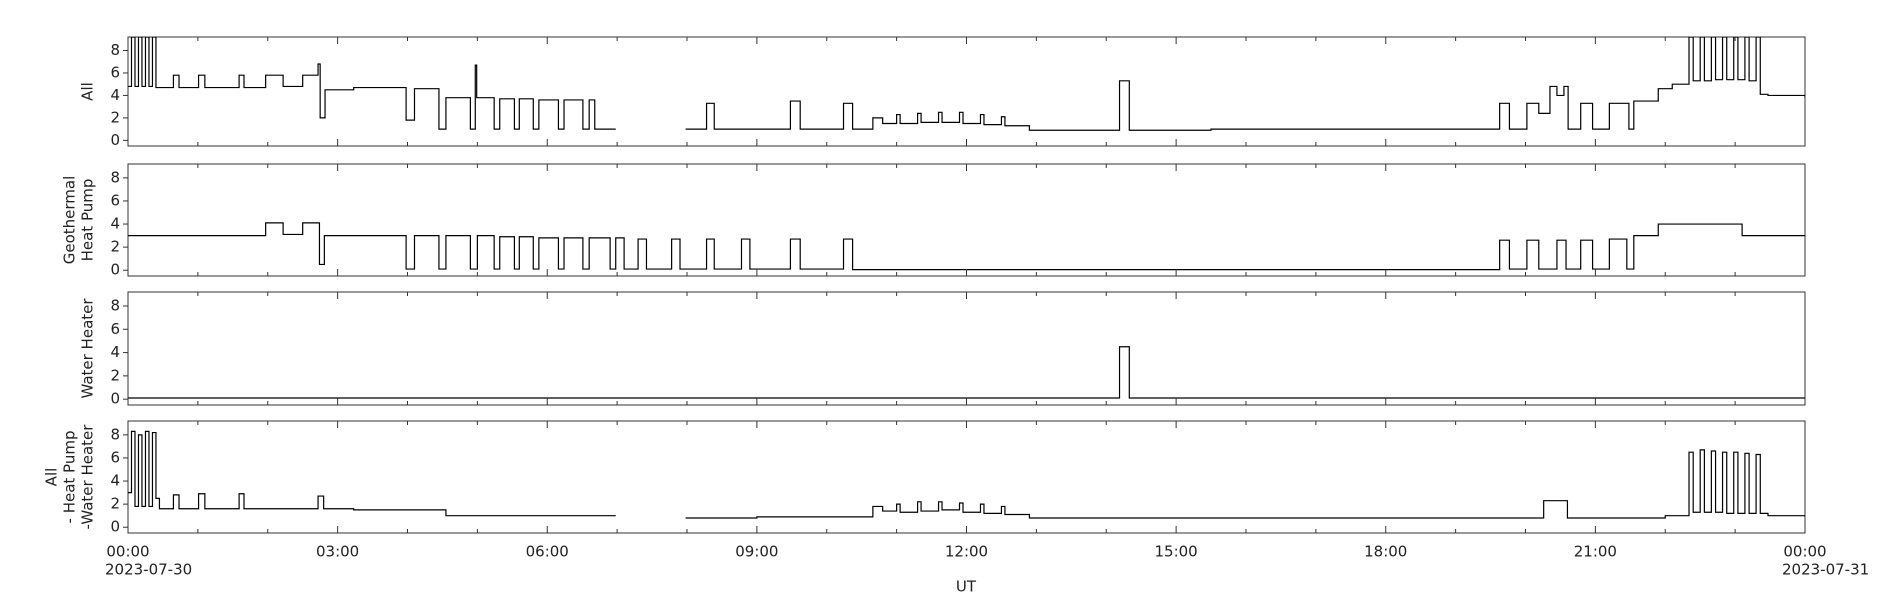 The width and height of the screenshot is (1903, 607). What do you see at coordinates (88, 220) in the screenshot?
I see `y-axis-label: Heat Pump` at bounding box center [88, 220].